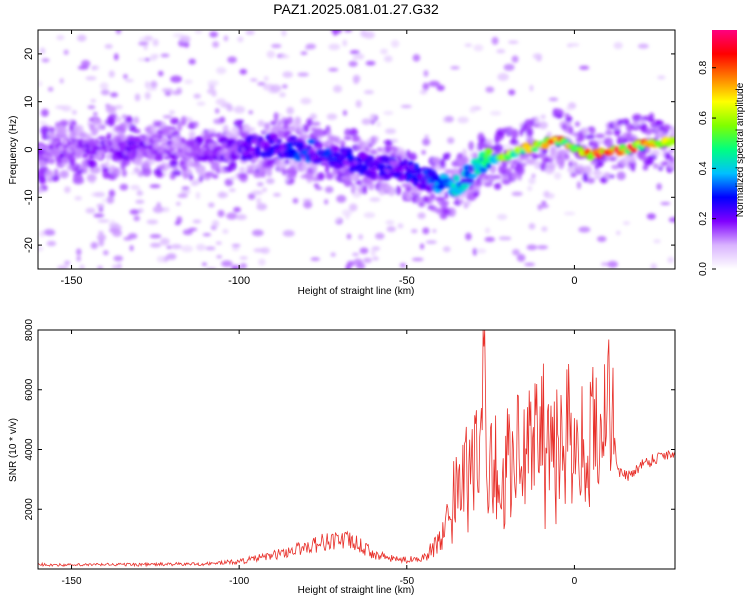  What do you see at coordinates (356, 291) in the screenshot?
I see `spectrogram-x-axis-label: Height of straight line (km)` at bounding box center [356, 291].